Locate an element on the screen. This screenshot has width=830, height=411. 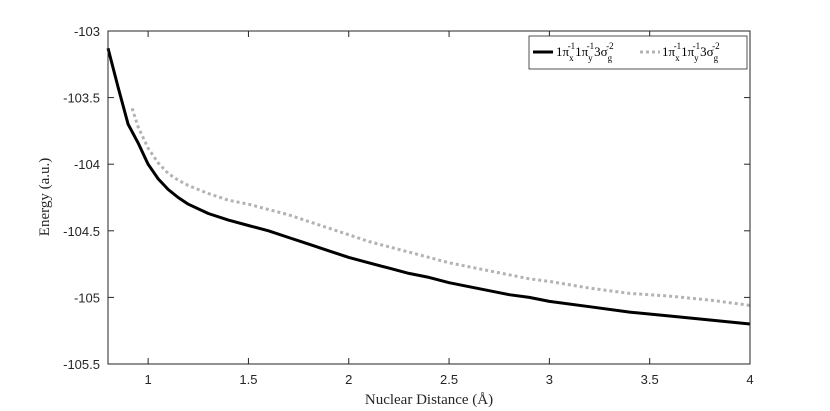
x-tick-label: 2.5 is located at coordinates (449, 379).